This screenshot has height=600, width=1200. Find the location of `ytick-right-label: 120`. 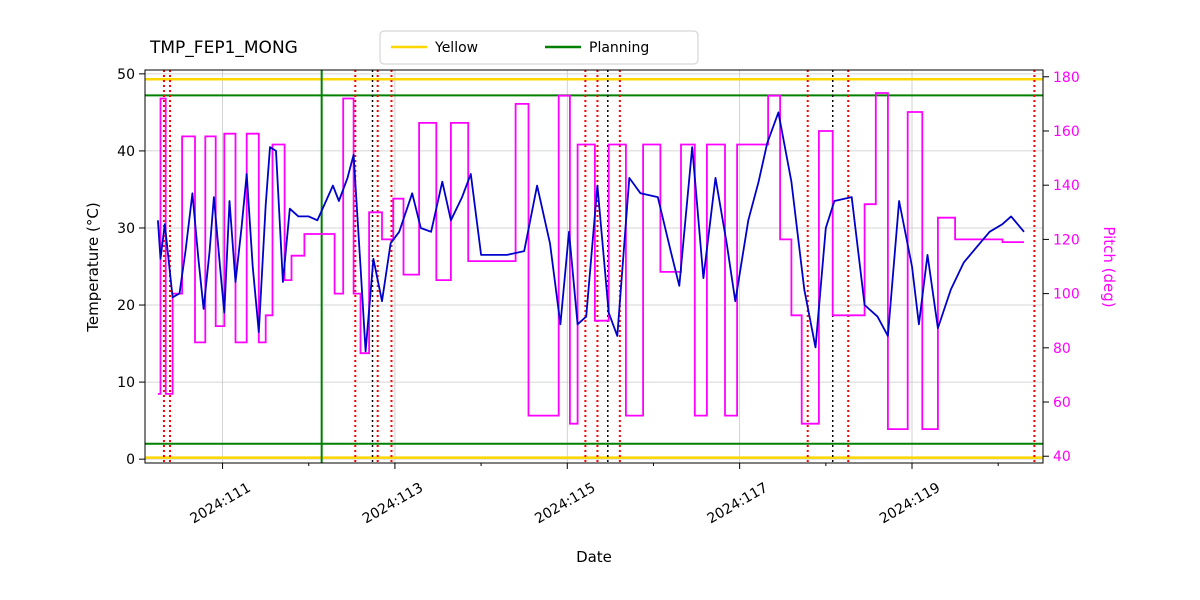

ytick-right-label: 120 is located at coordinates (1066, 240).